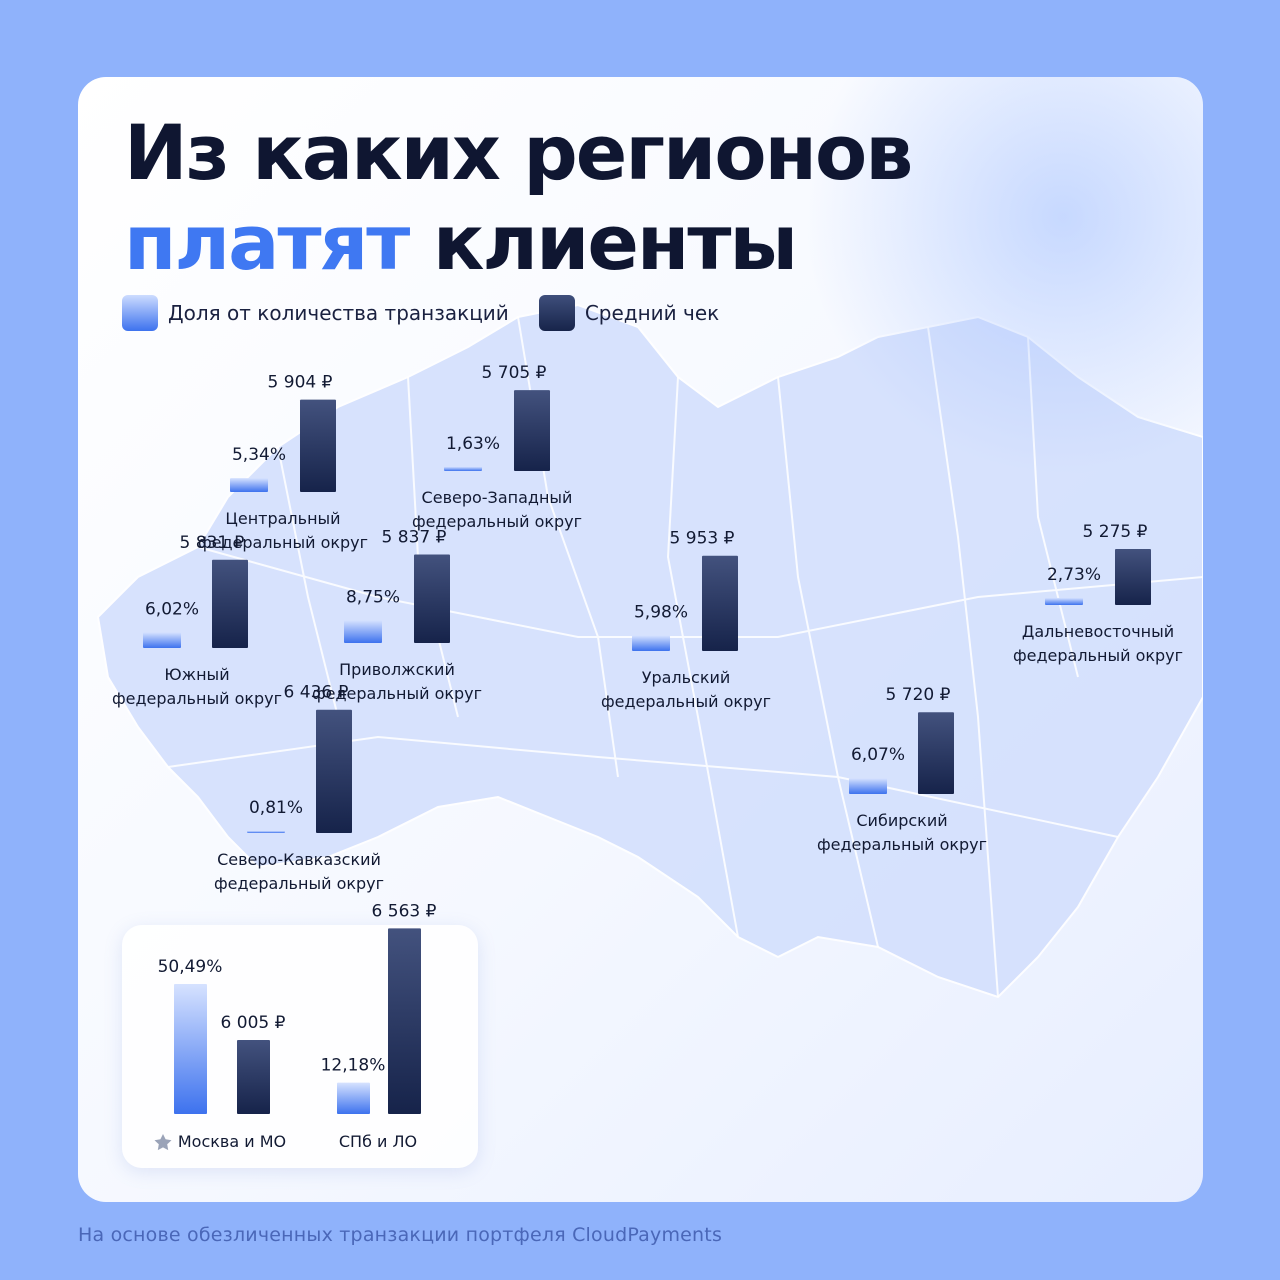 The width and height of the screenshot is (1280, 1280). I want to click on region-name-label: Северо-Кавказский, so click(299, 859).